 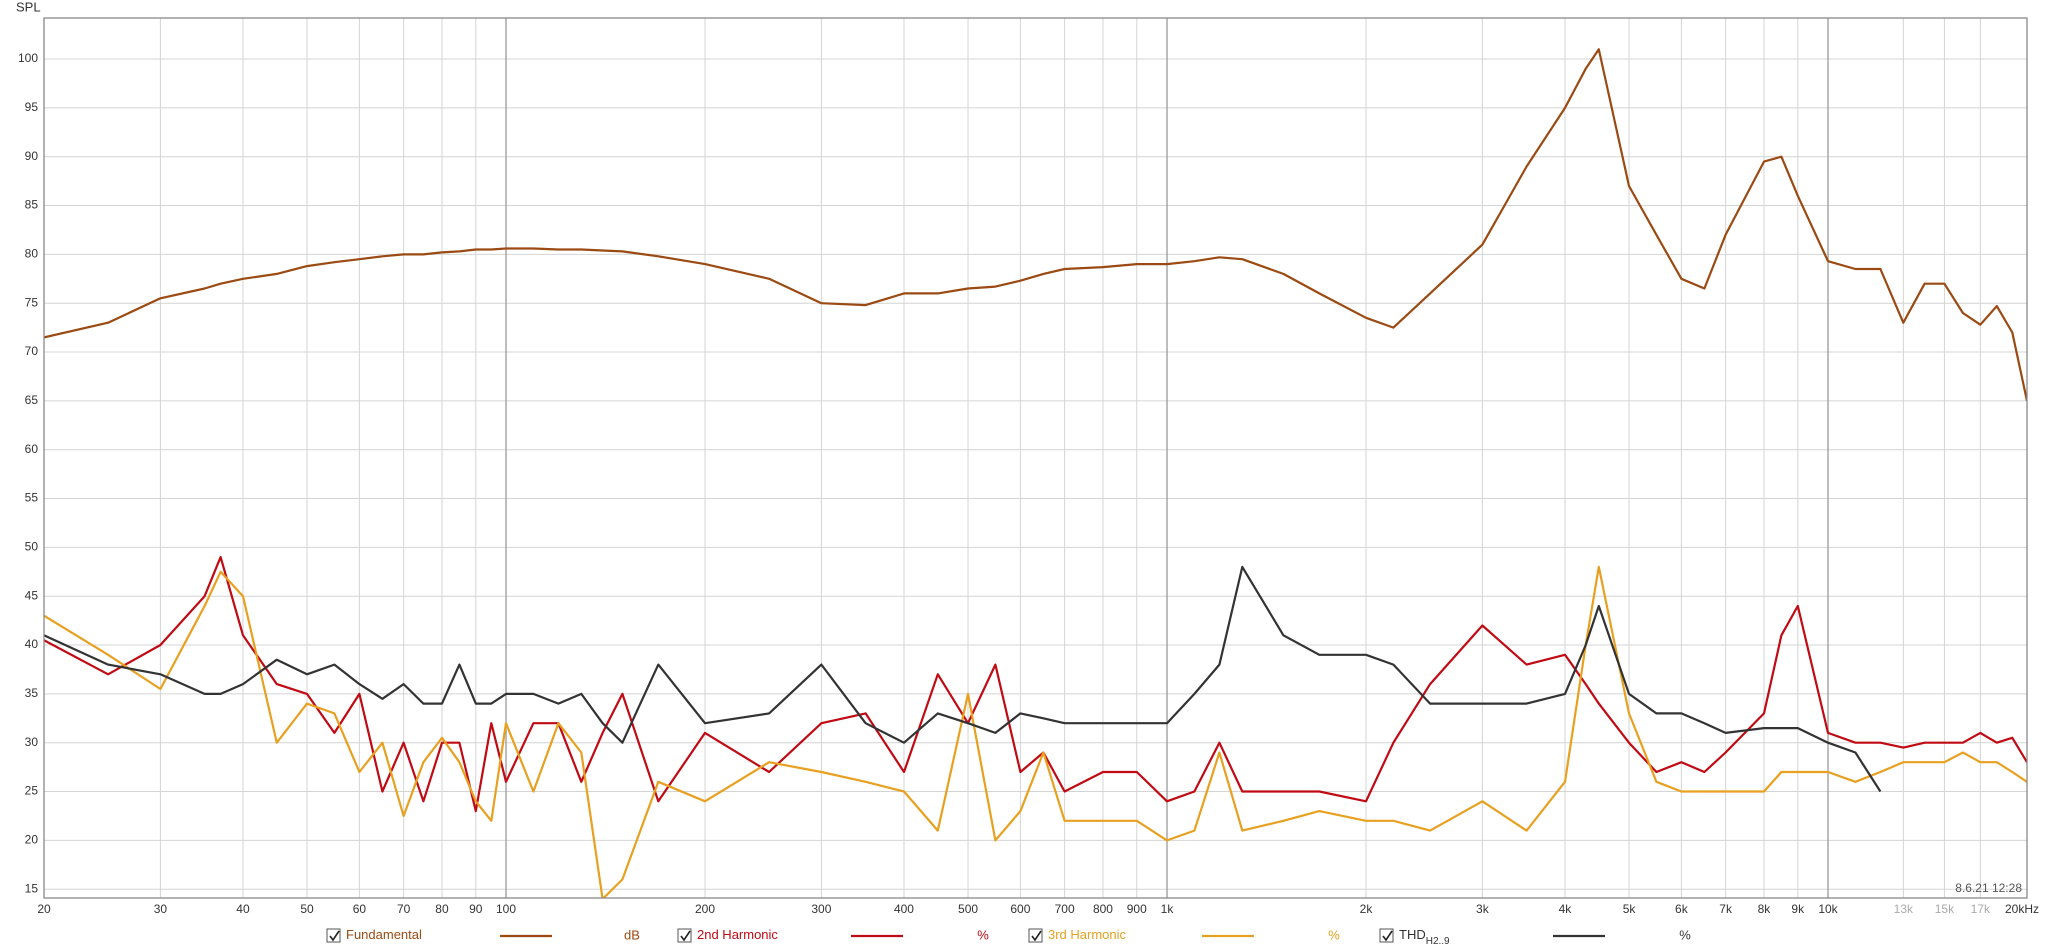 I want to click on y-tick-label: 20, so click(x=32, y=840).